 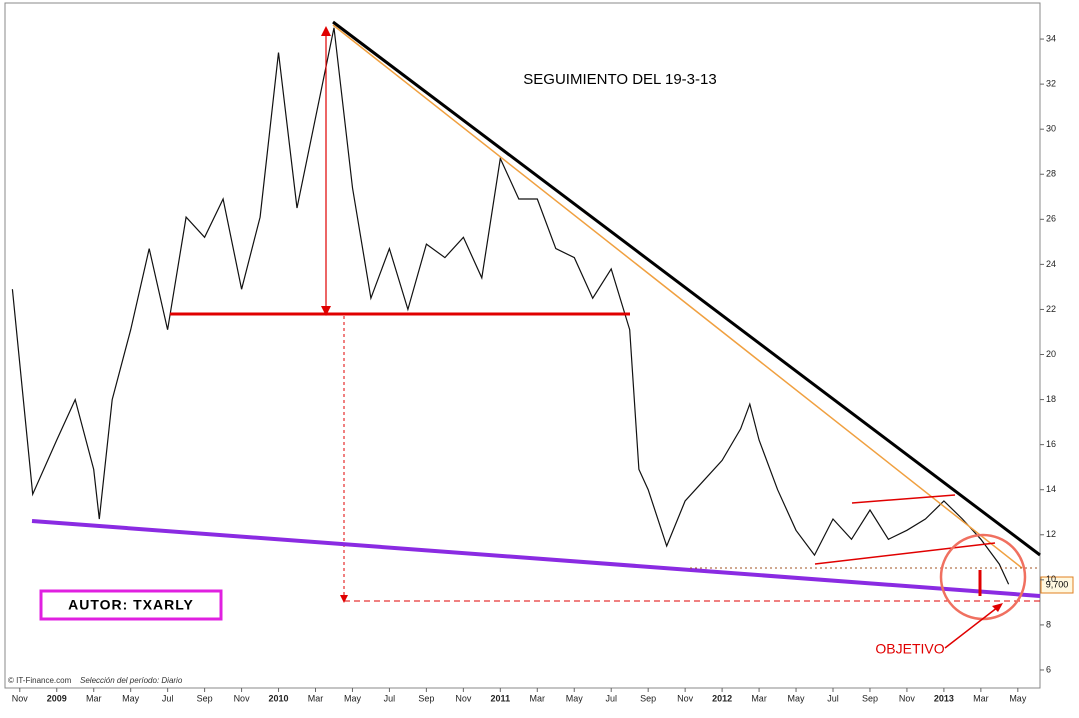 What do you see at coordinates (1051, 38) in the screenshot?
I see `y-tick-label: 34` at bounding box center [1051, 38].